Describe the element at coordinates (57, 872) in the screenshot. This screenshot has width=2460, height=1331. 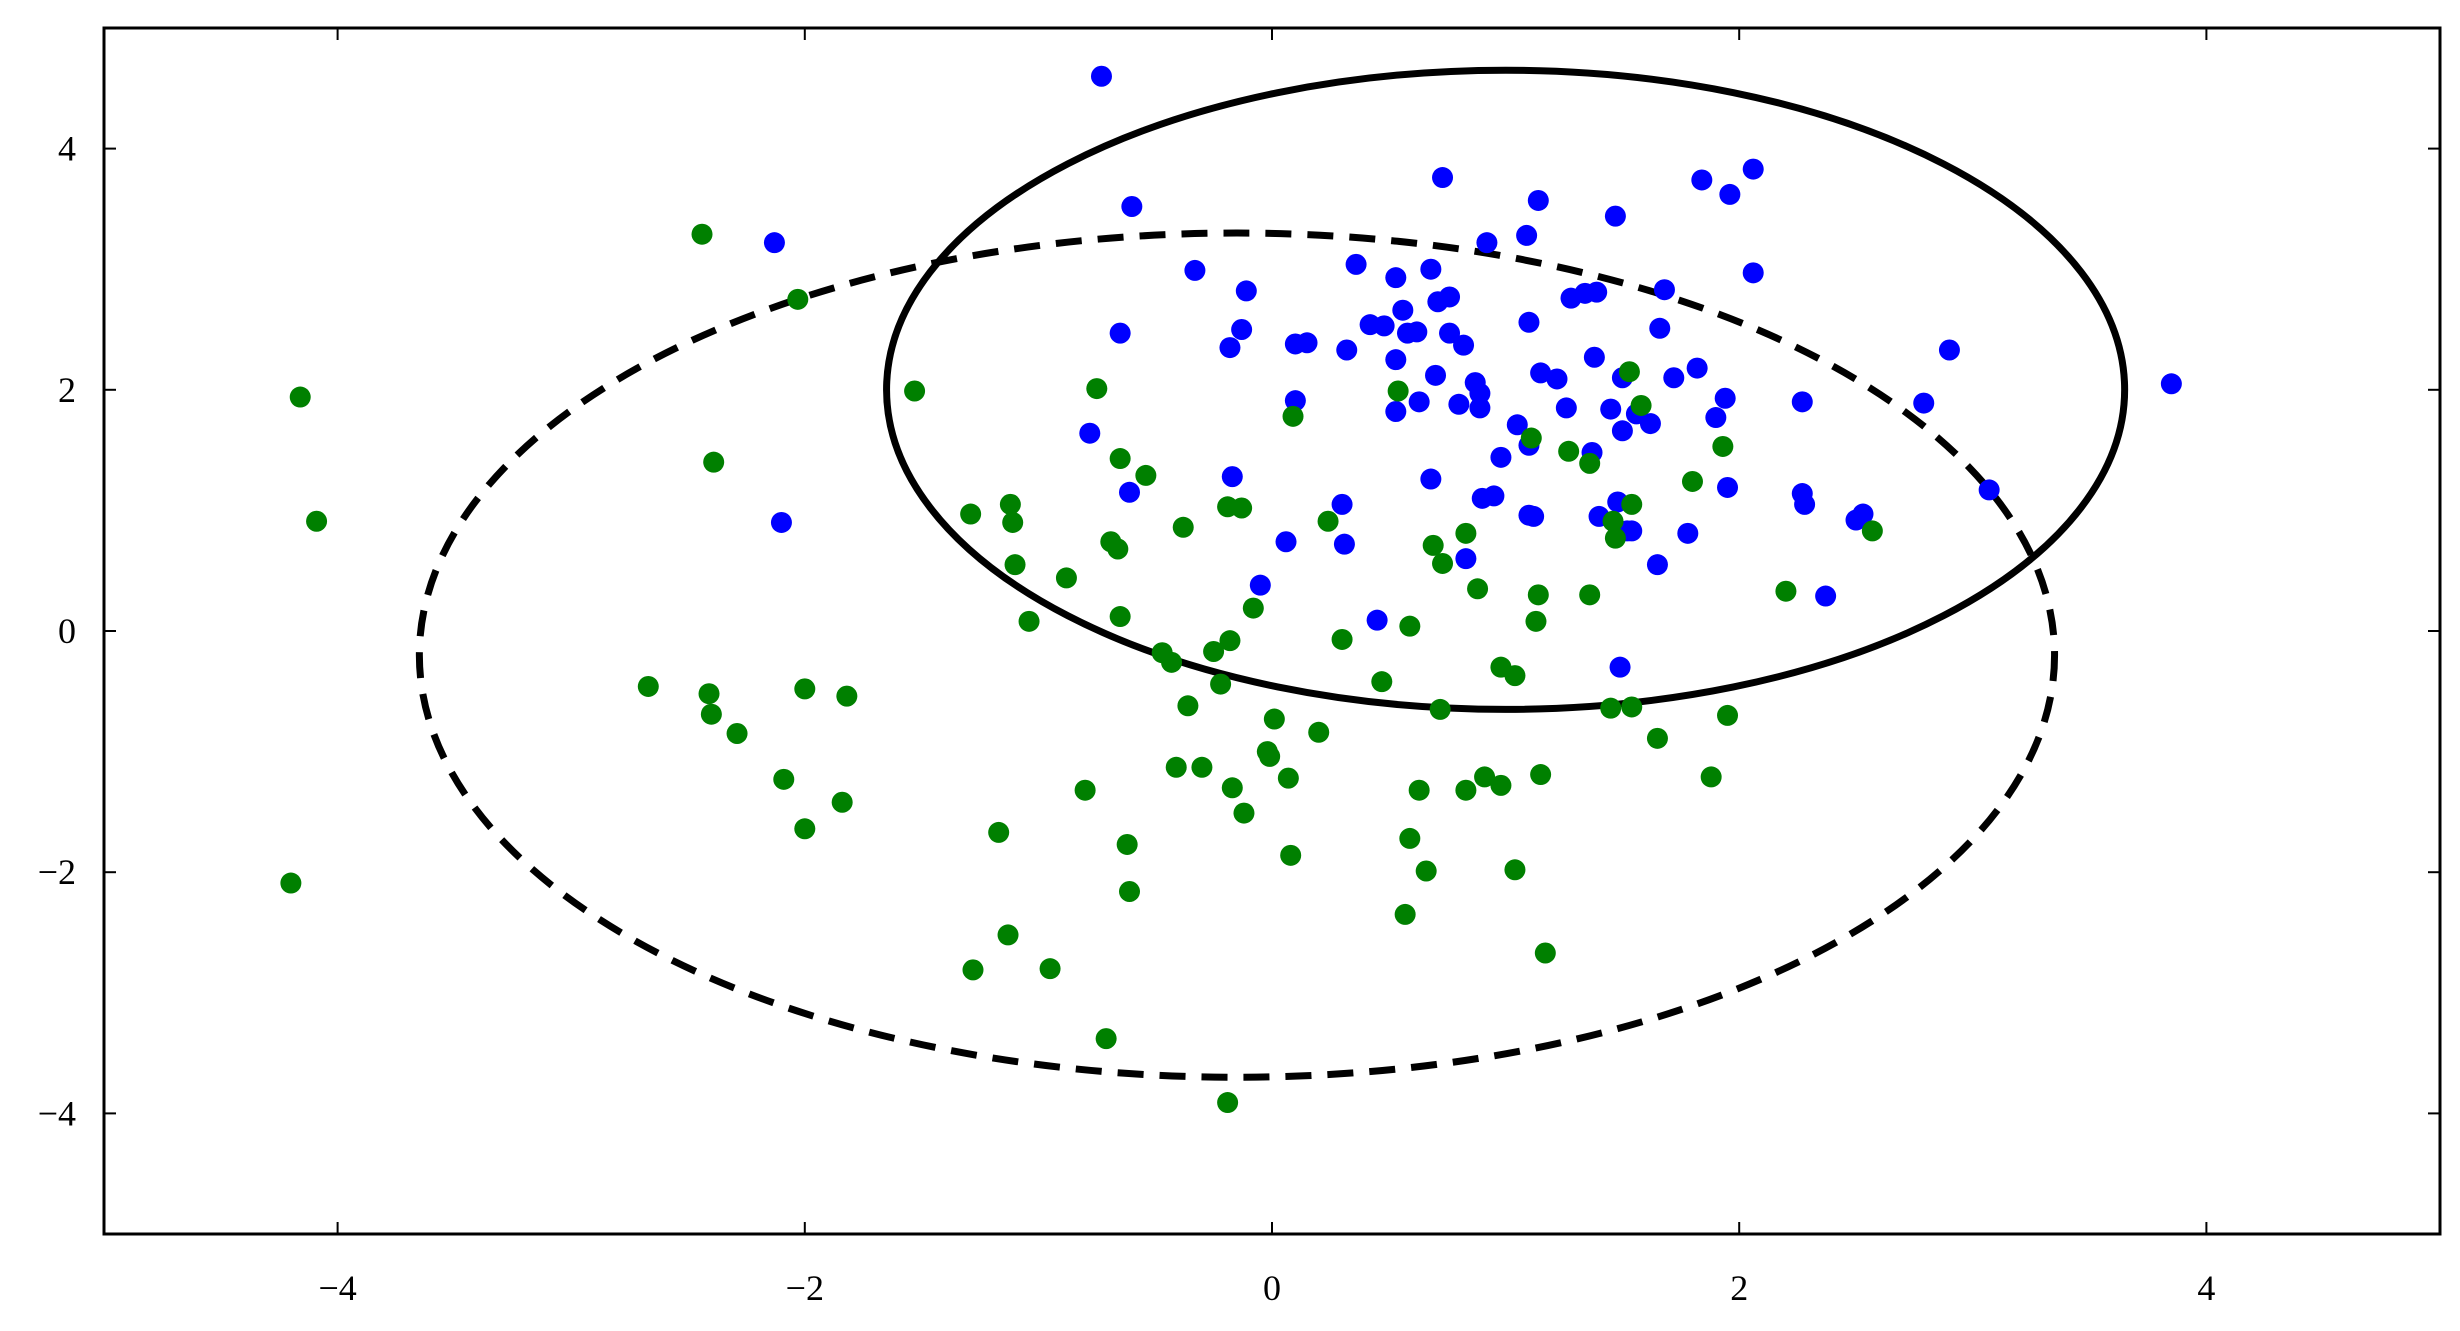
I see `y-tick-label: −2` at that location.